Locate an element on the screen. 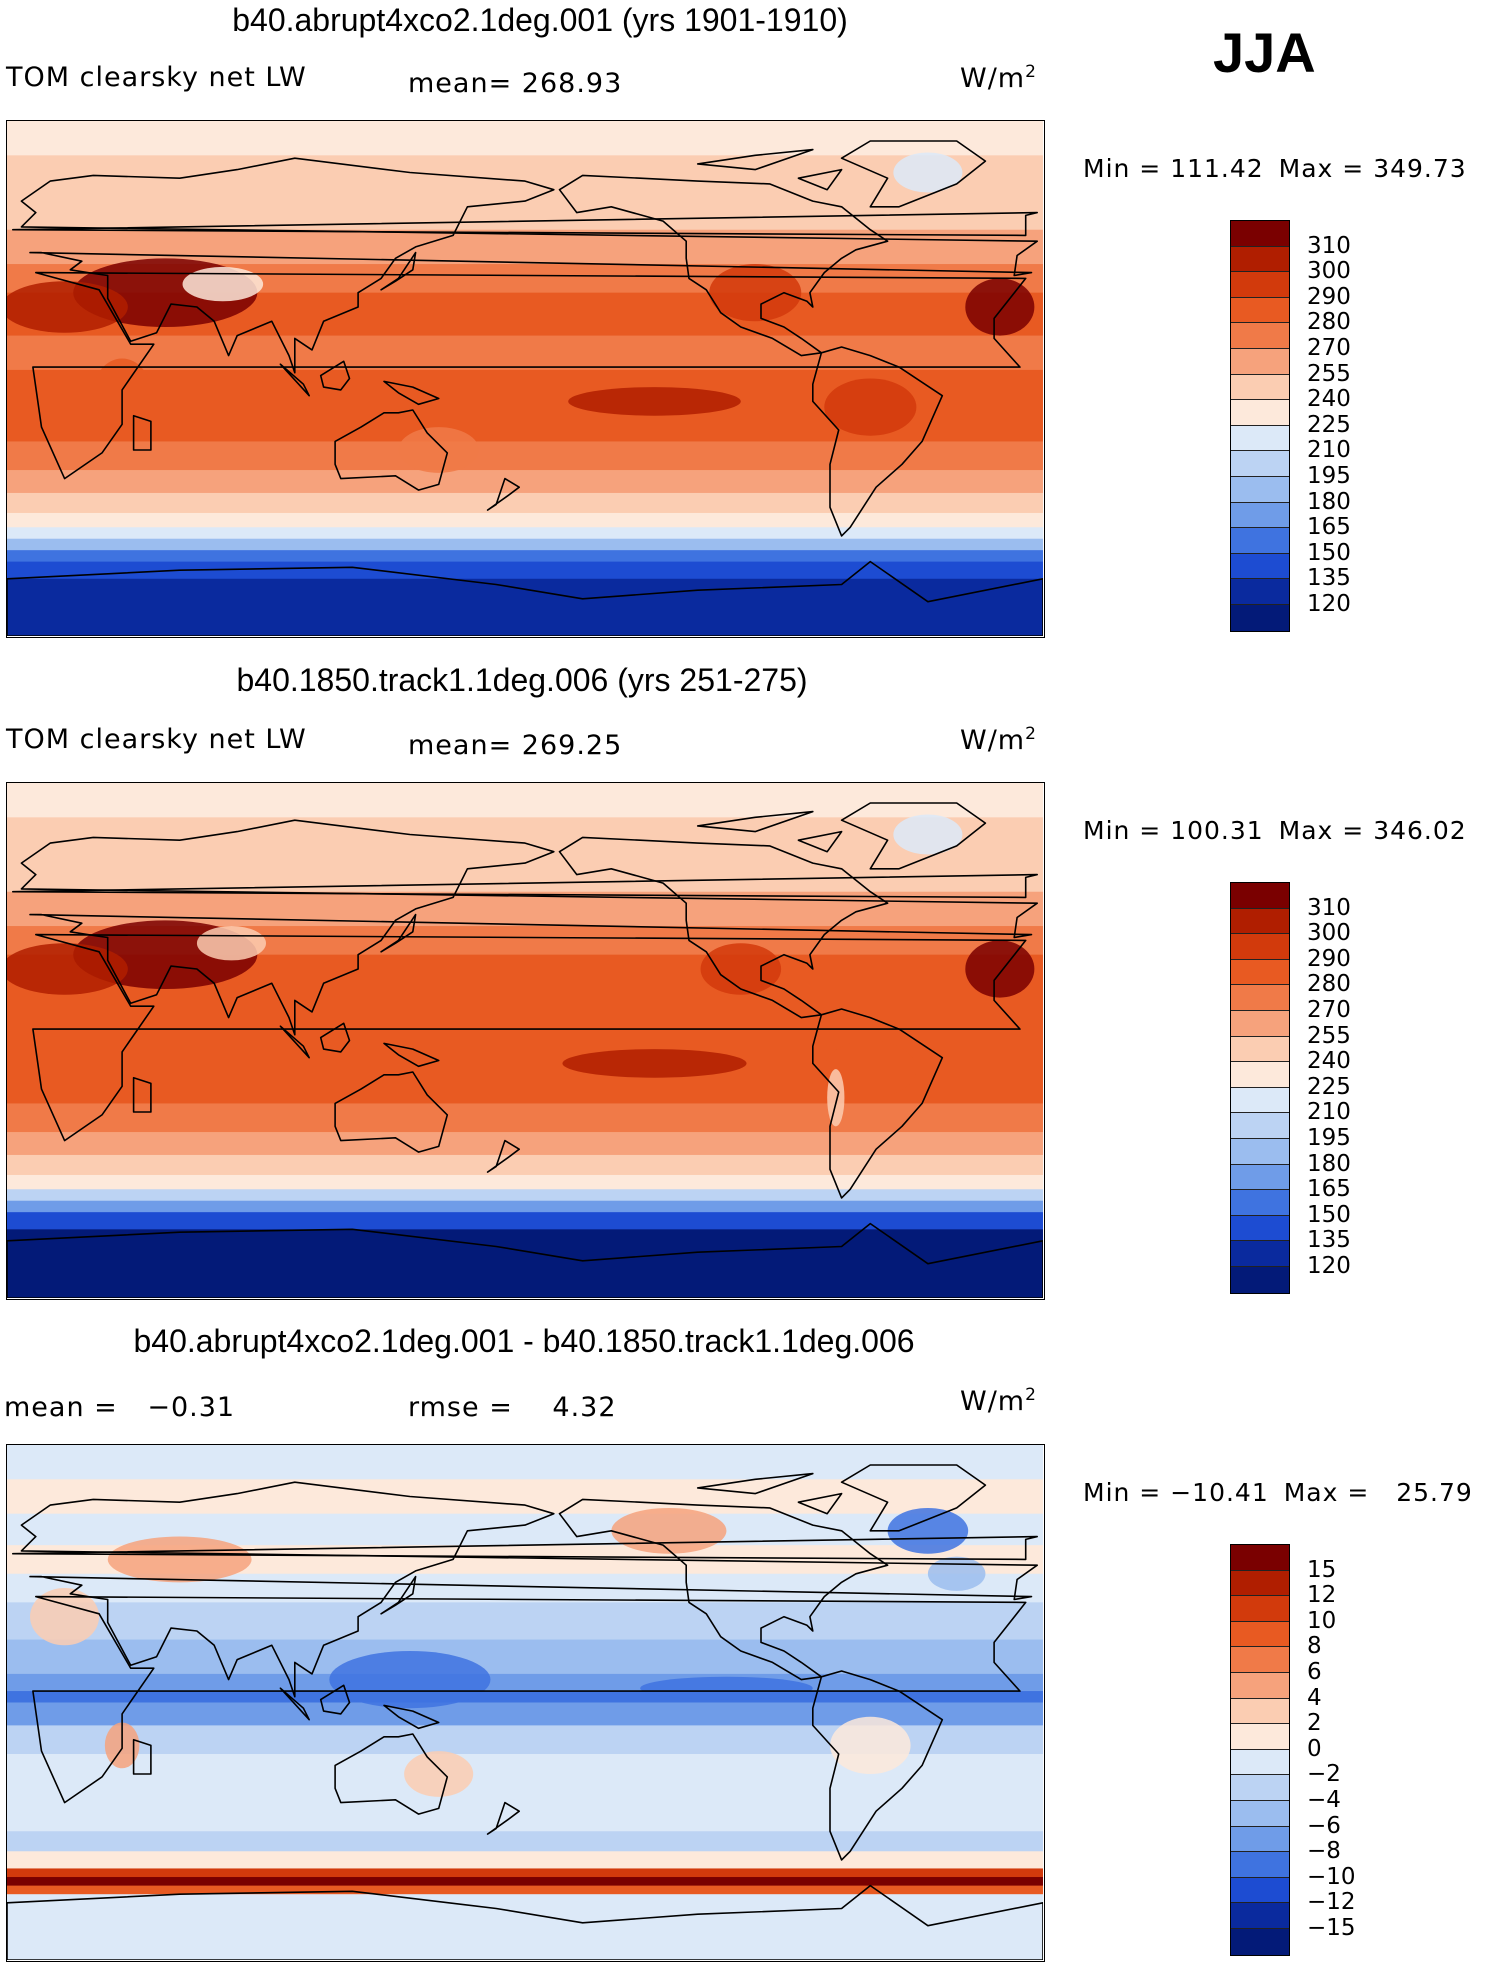 The image size is (1500, 1972). panel3-mean-label: mean = is located at coordinates (61, 1407).